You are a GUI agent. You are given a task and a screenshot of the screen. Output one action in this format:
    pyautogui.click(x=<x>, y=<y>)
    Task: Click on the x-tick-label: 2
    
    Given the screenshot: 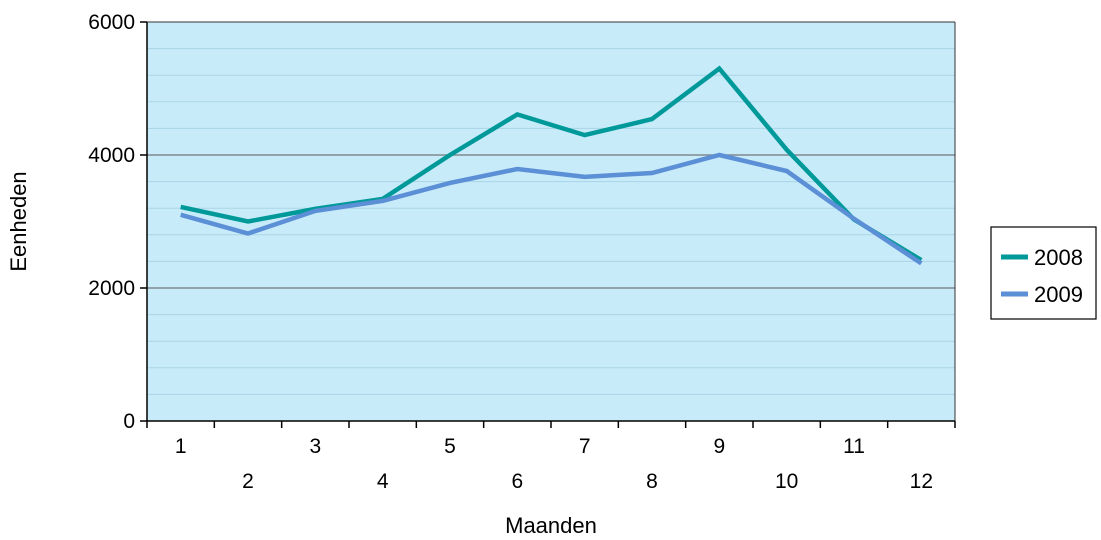 What is the action you would take?
    pyautogui.click(x=248, y=481)
    